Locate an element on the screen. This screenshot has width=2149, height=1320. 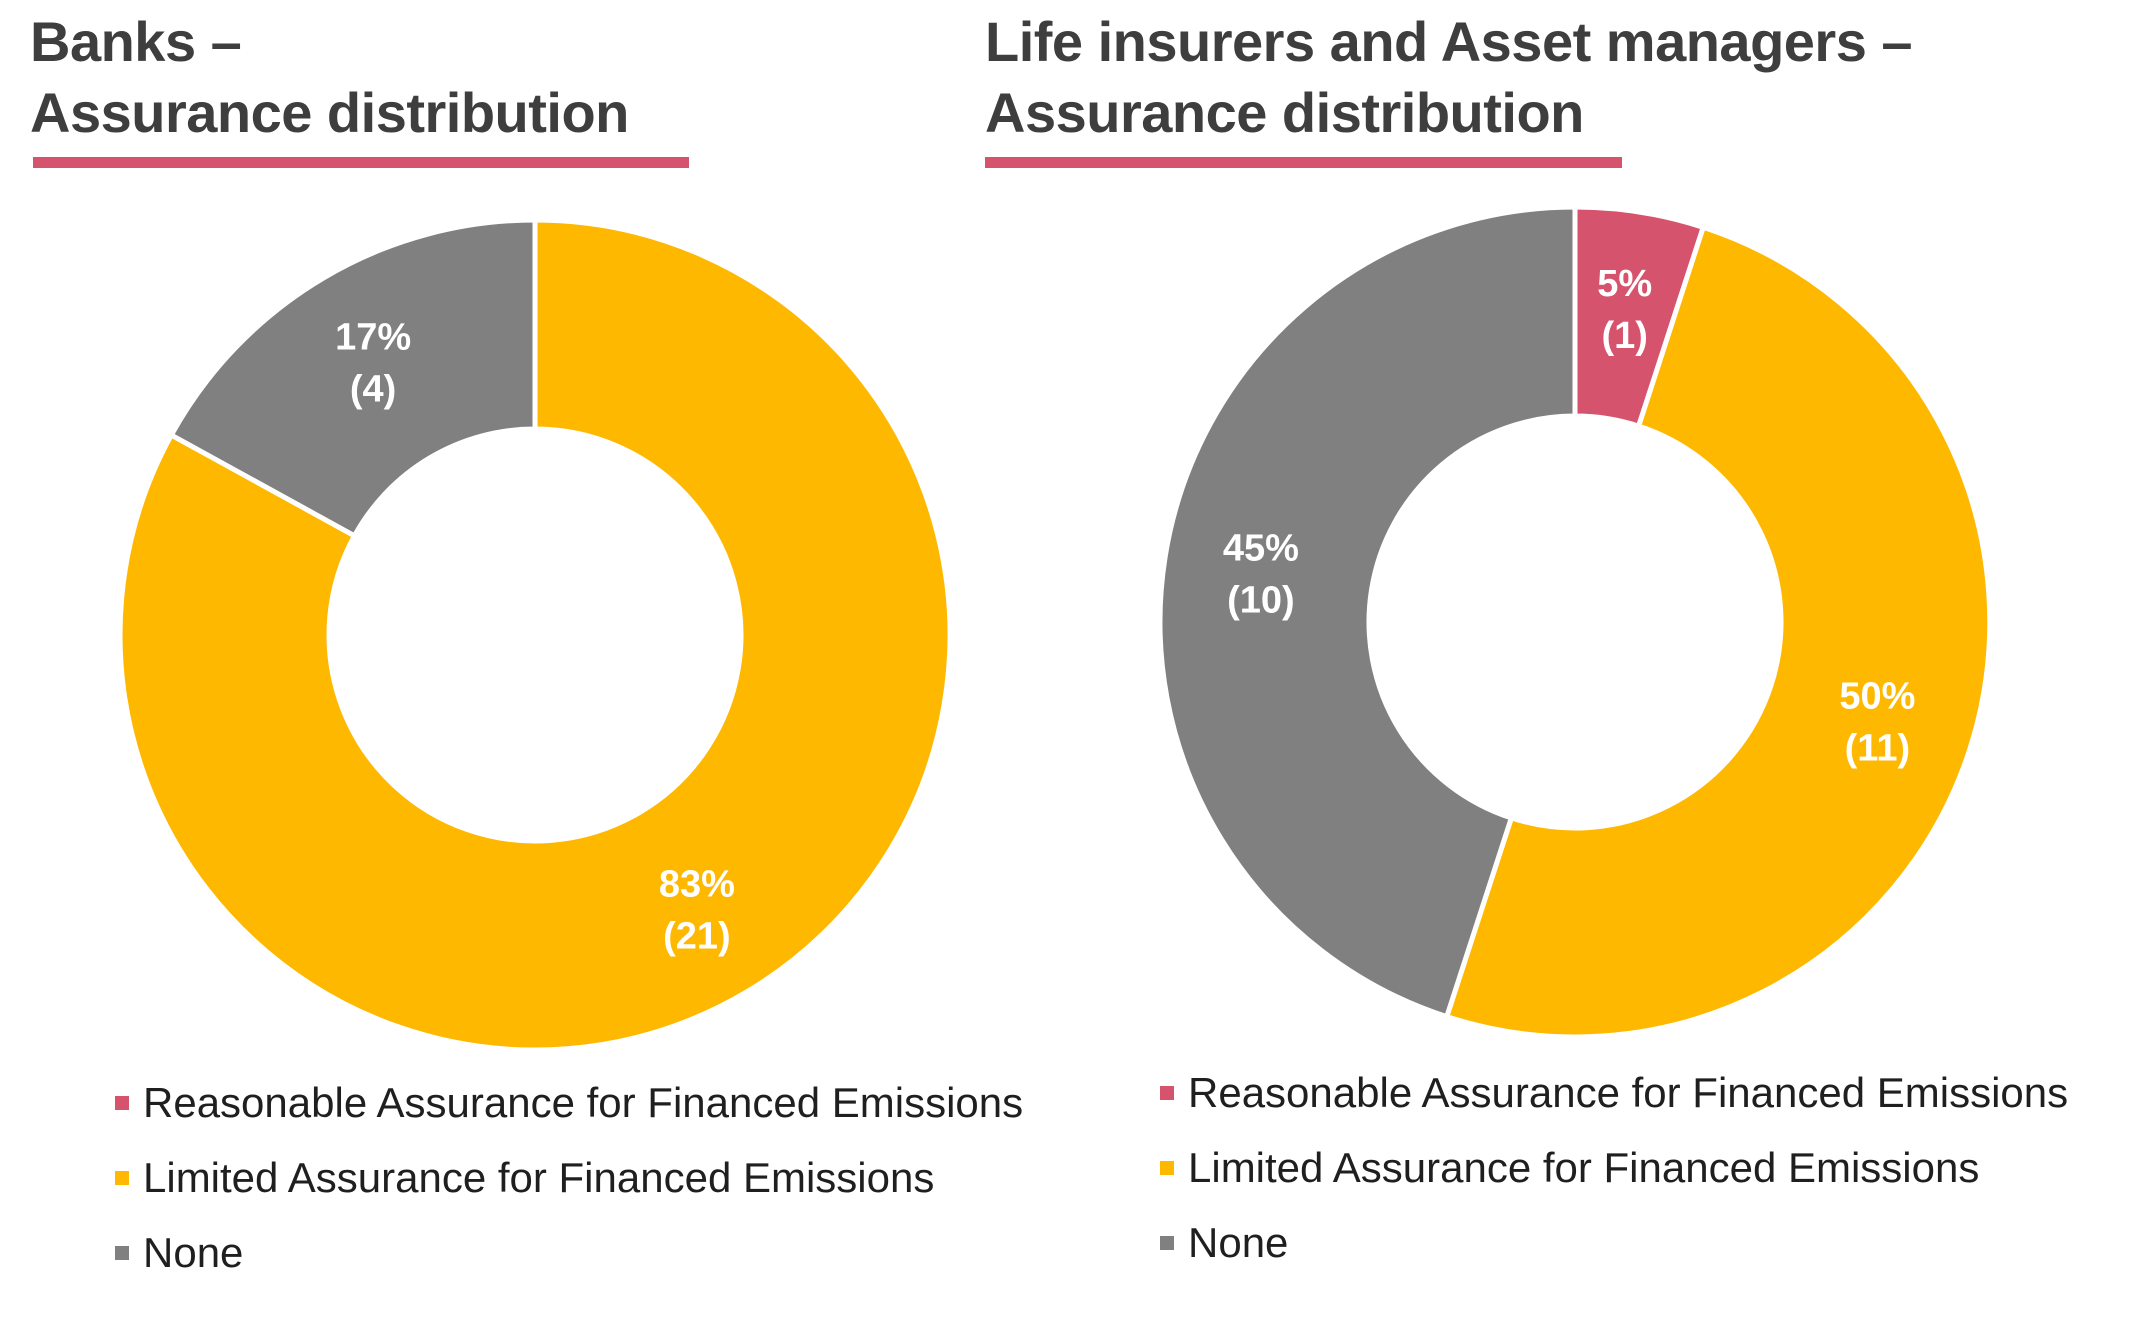
banks-title-underline is located at coordinates (361, 162).